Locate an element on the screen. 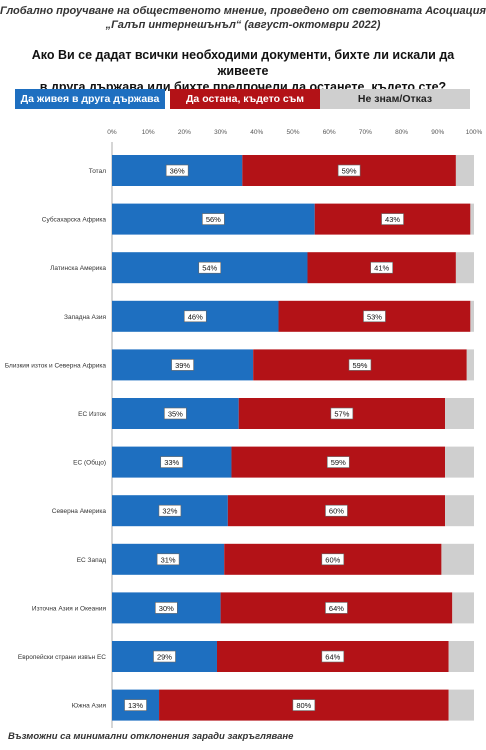  legend-item-move: Да живея в друга държава is located at coordinates (90, 99).